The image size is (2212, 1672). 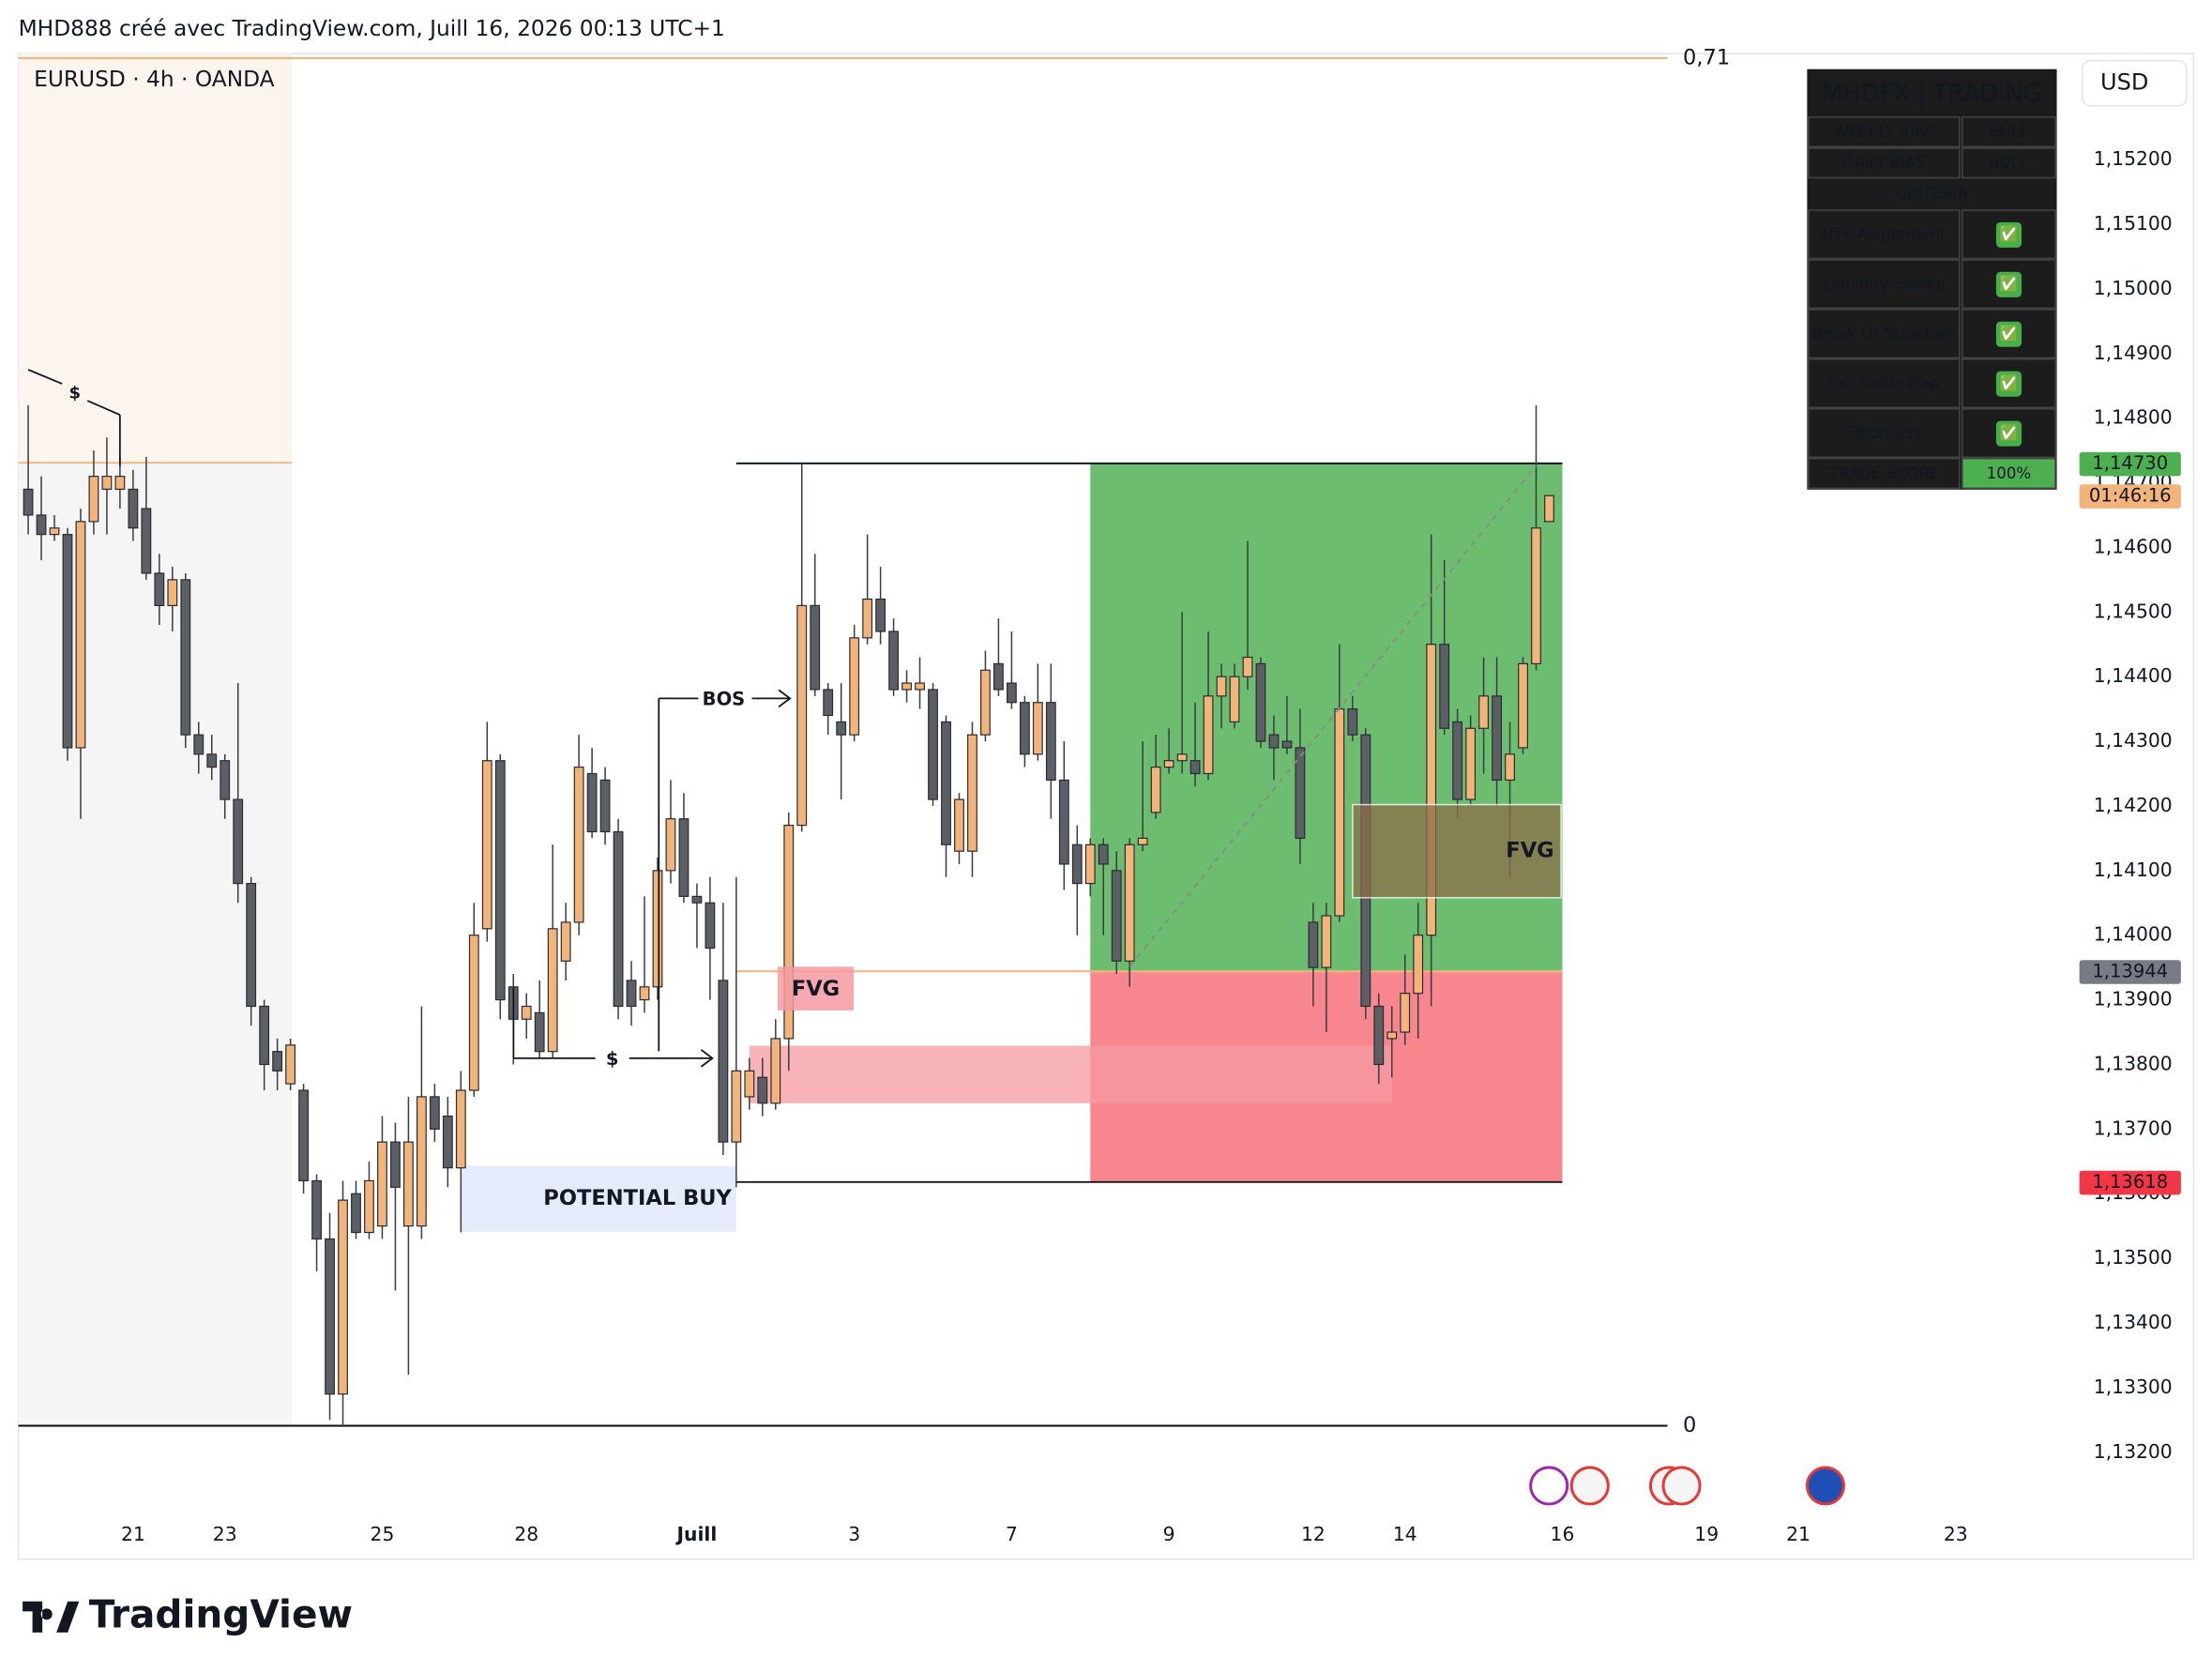 I want to click on table-subheader: --- CRITERIA ---, so click(x=1931, y=194).